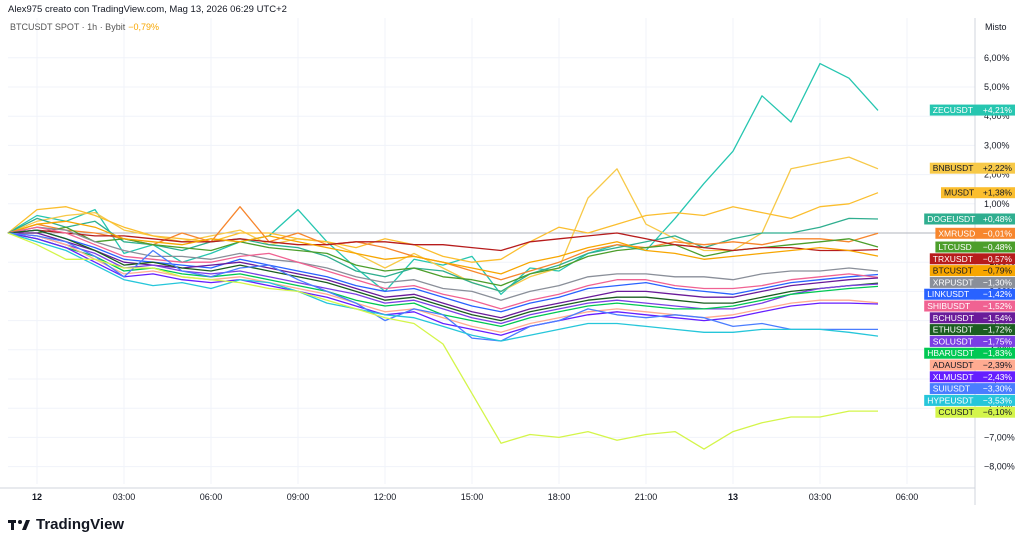 Image resolution: width=1024 pixels, height=546 pixels. I want to click on series-name-text: BNBUSDT, so click(953, 168).